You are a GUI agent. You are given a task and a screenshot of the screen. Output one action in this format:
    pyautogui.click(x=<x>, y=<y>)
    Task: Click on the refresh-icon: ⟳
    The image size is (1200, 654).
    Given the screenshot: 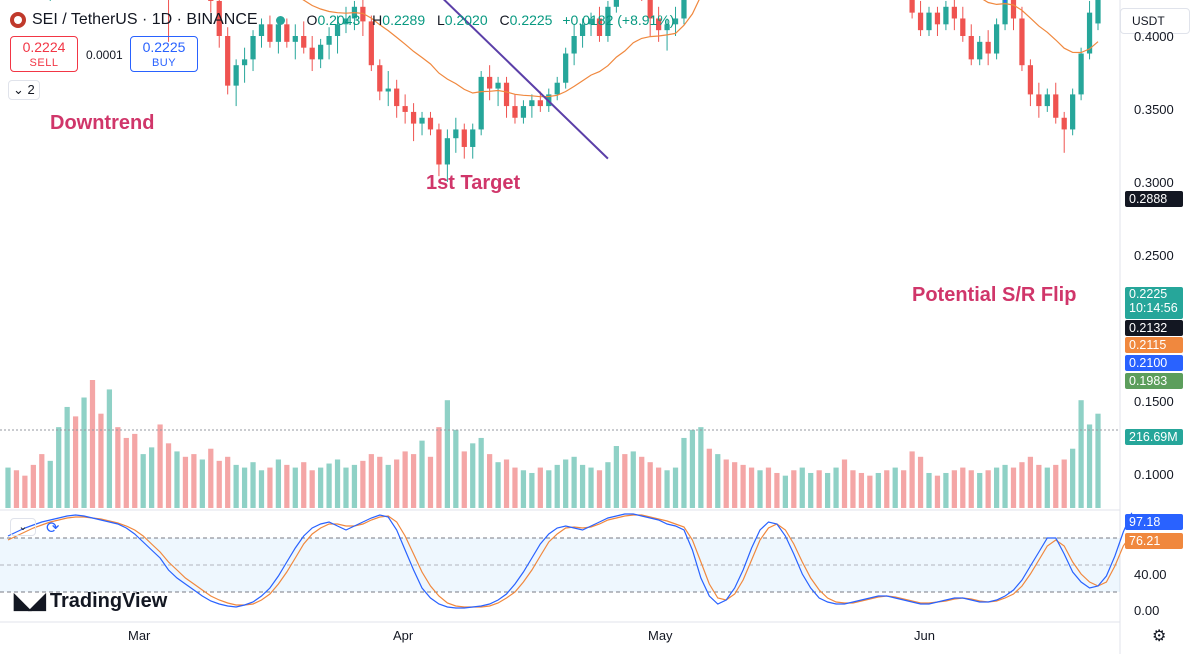 What is the action you would take?
    pyautogui.click(x=53, y=528)
    